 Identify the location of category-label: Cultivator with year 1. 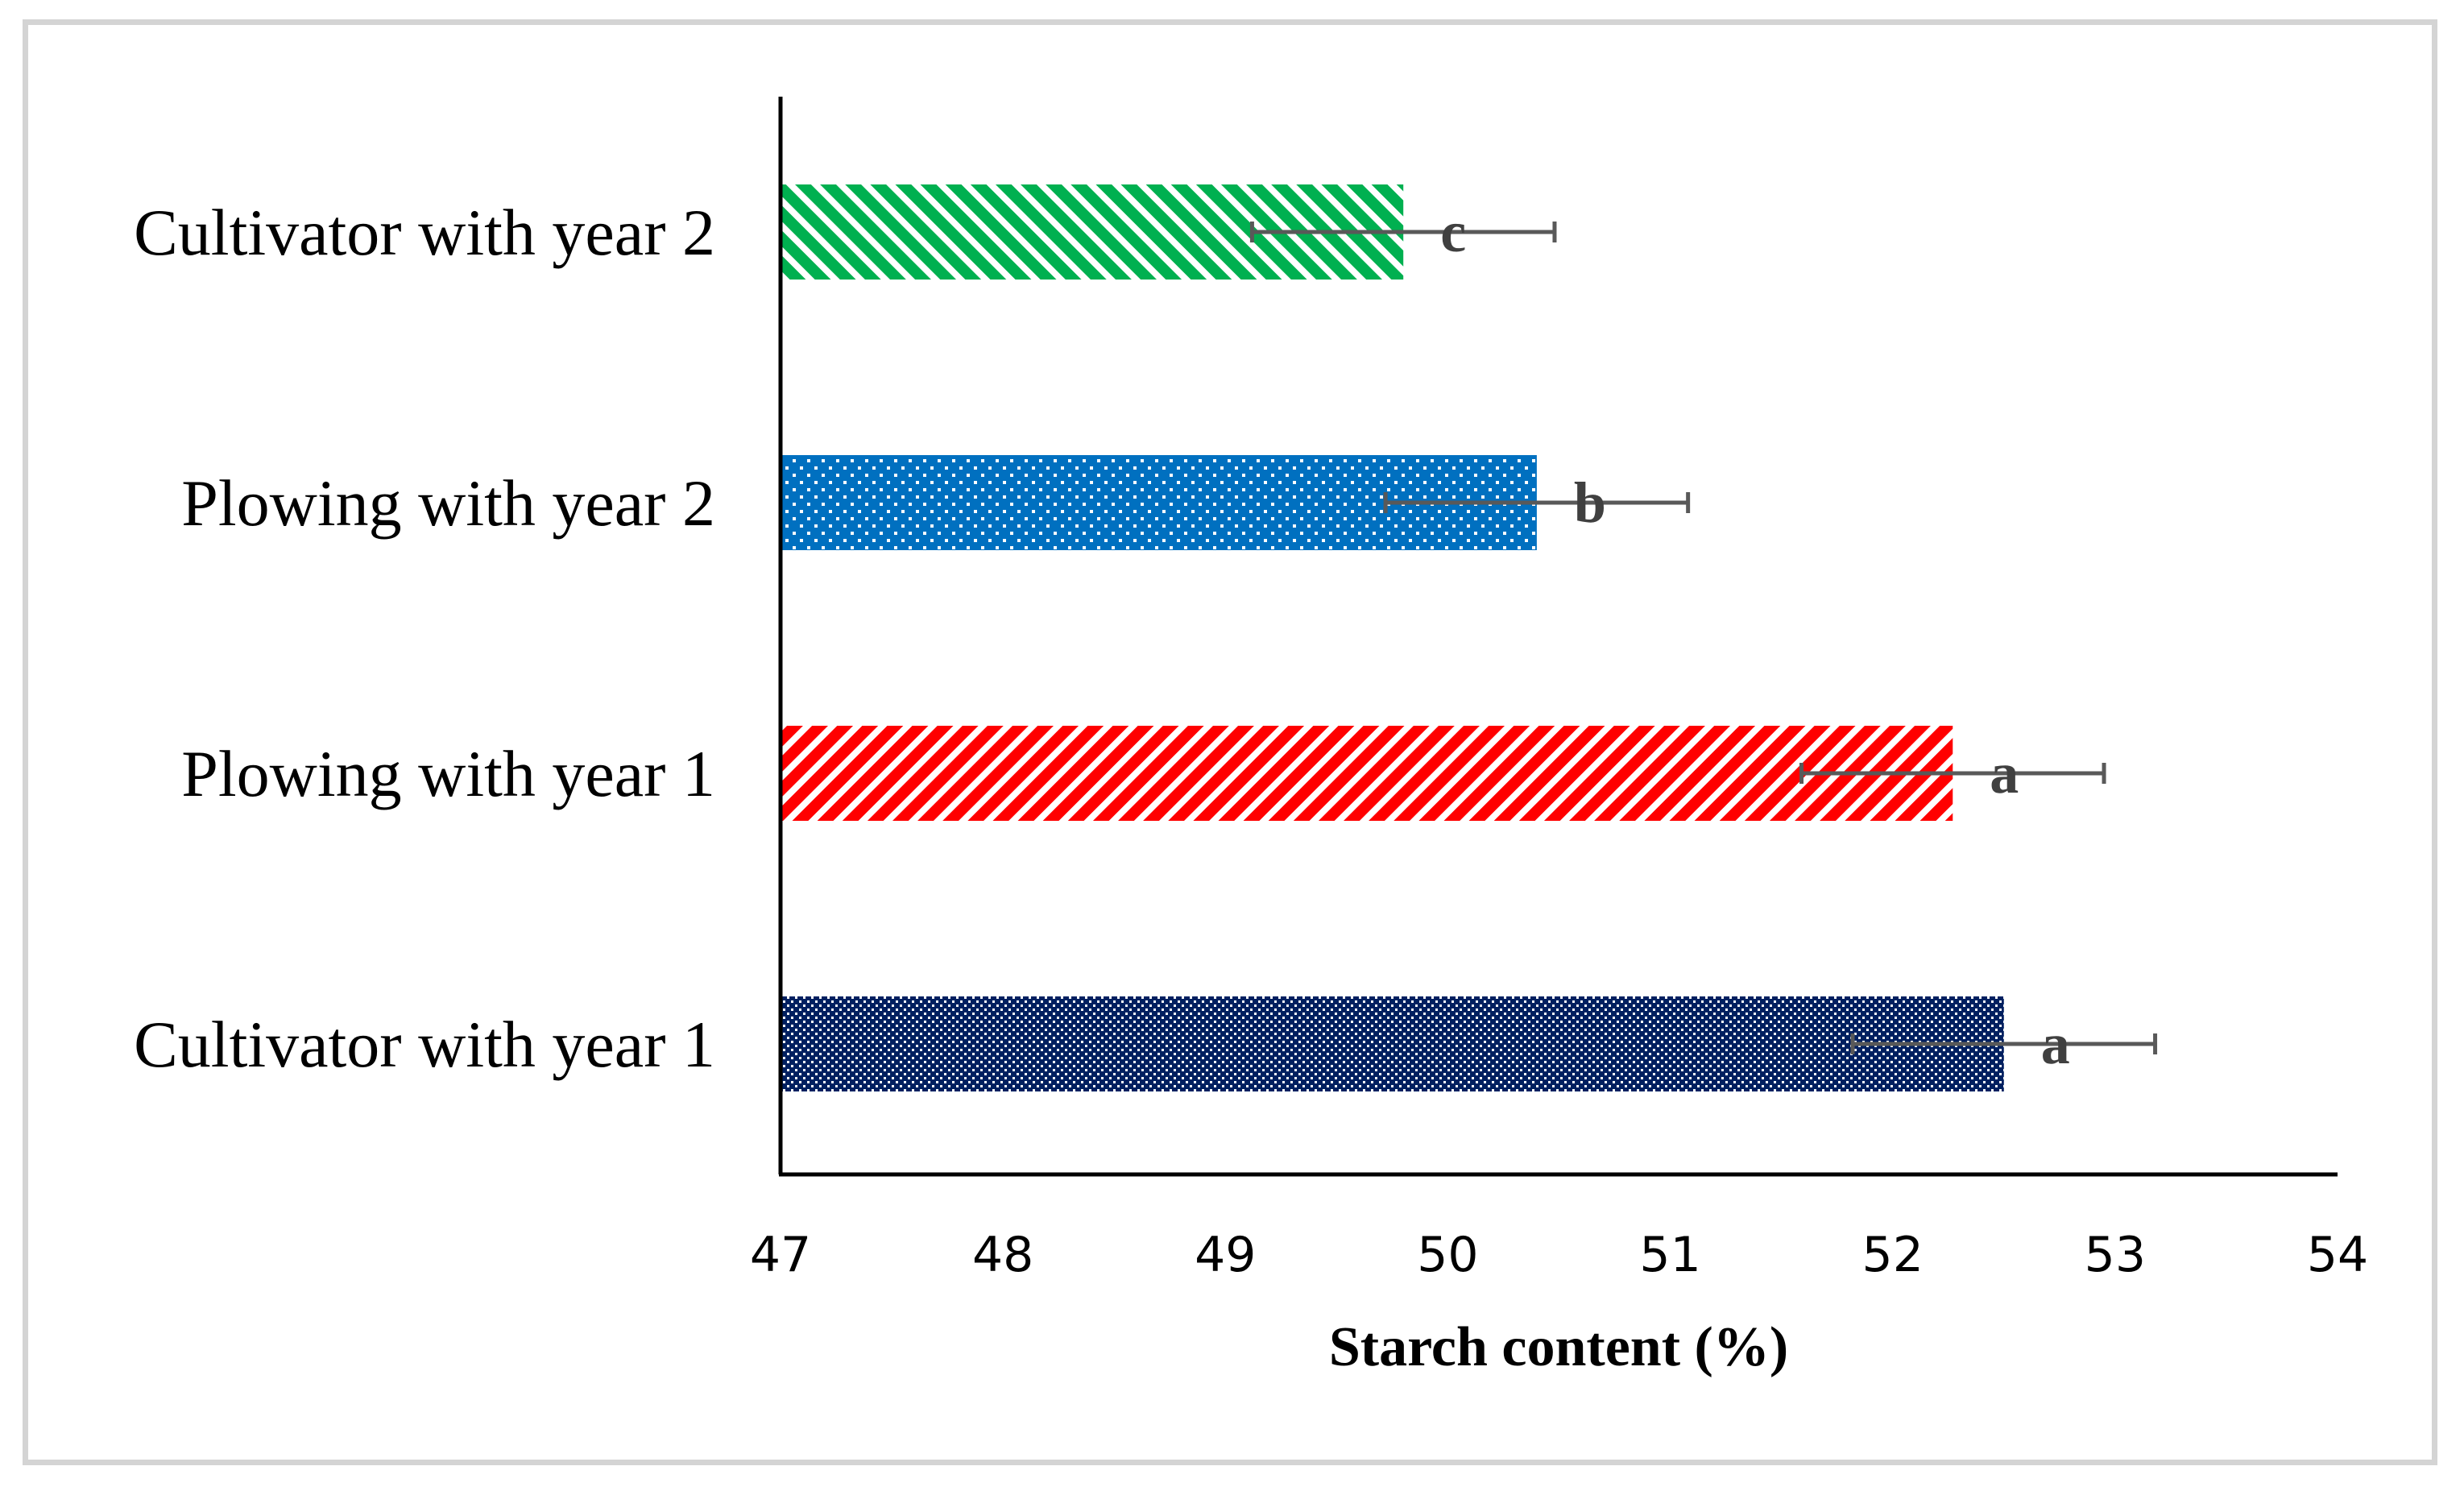
(424, 1044).